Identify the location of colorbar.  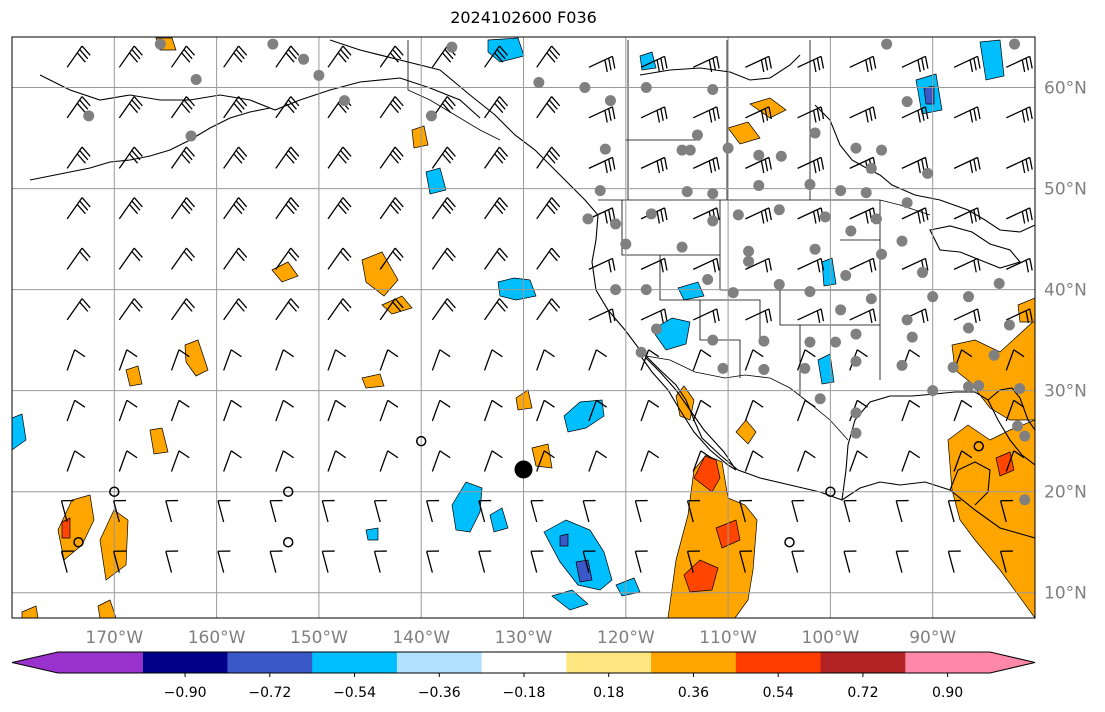
(523, 662).